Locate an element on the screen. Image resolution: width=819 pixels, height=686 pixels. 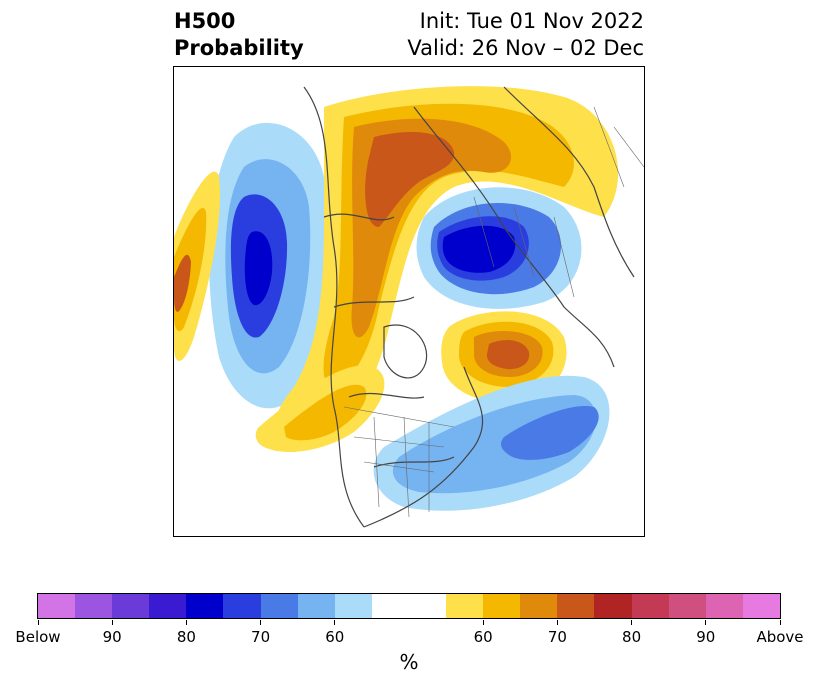
colorbar-tick-label: Above is located at coordinates (780, 637).